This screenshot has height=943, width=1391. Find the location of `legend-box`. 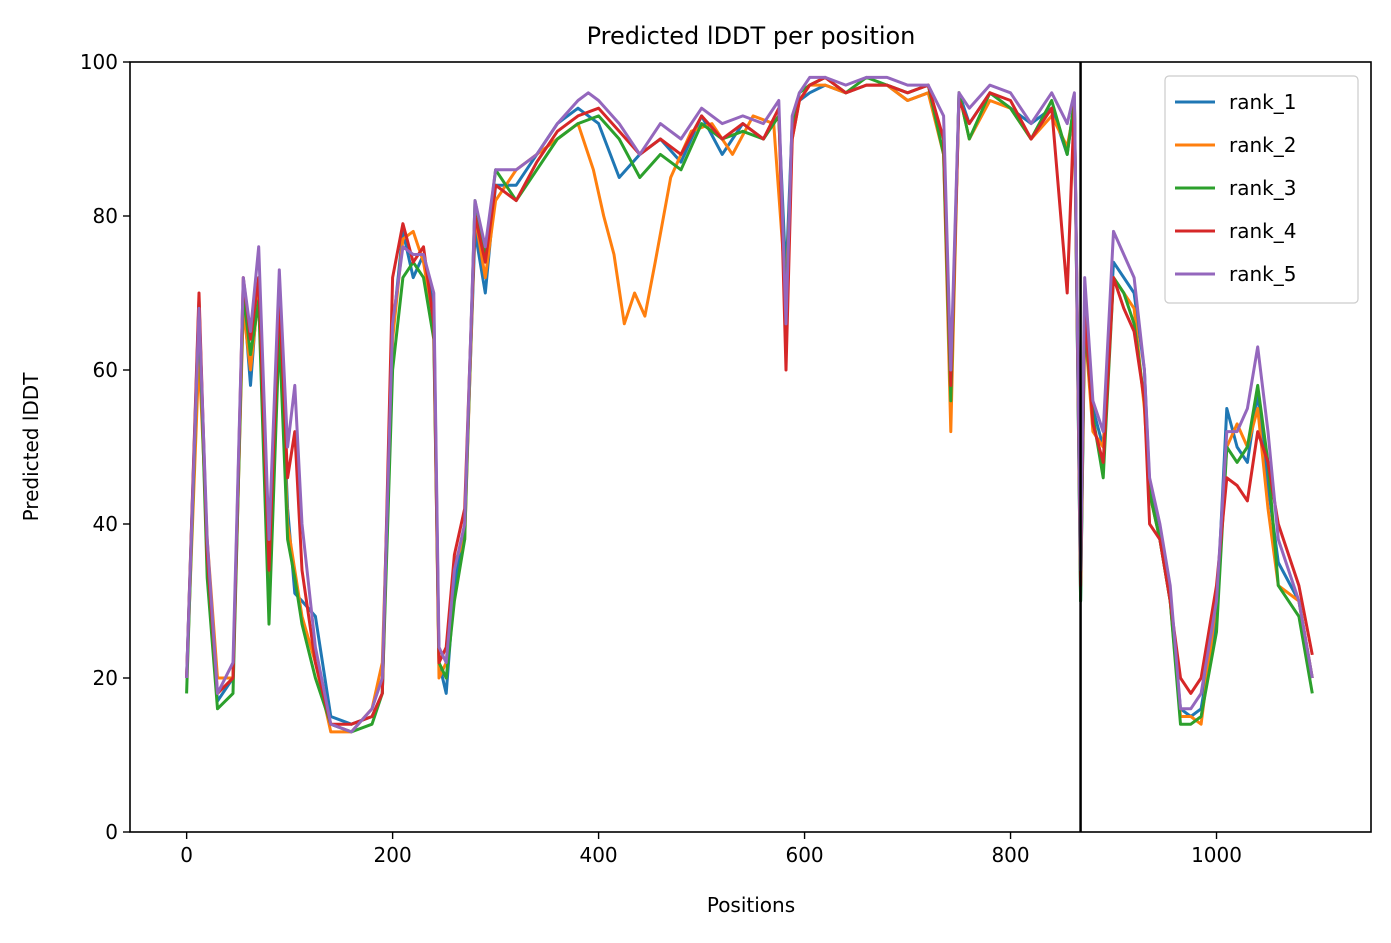

legend-box is located at coordinates (1261, 189).